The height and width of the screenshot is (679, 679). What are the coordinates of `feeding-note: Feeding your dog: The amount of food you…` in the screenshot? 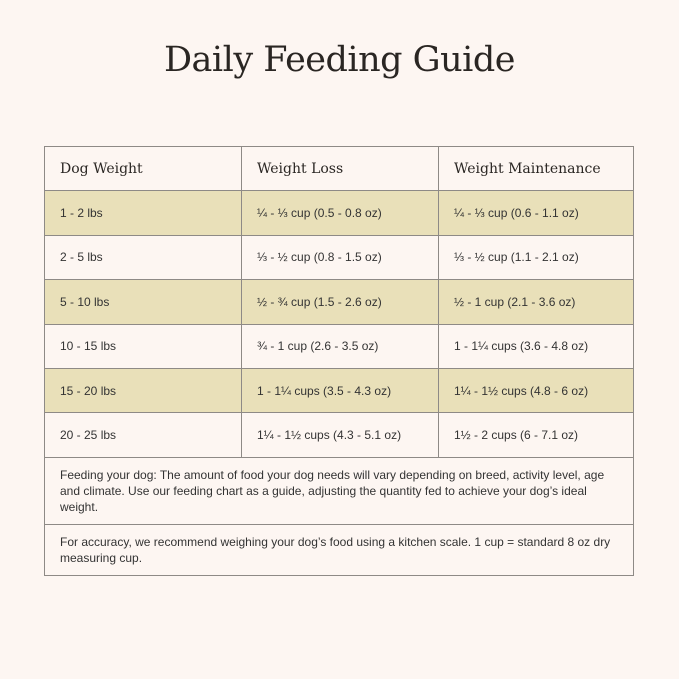 It's located at (339, 491).